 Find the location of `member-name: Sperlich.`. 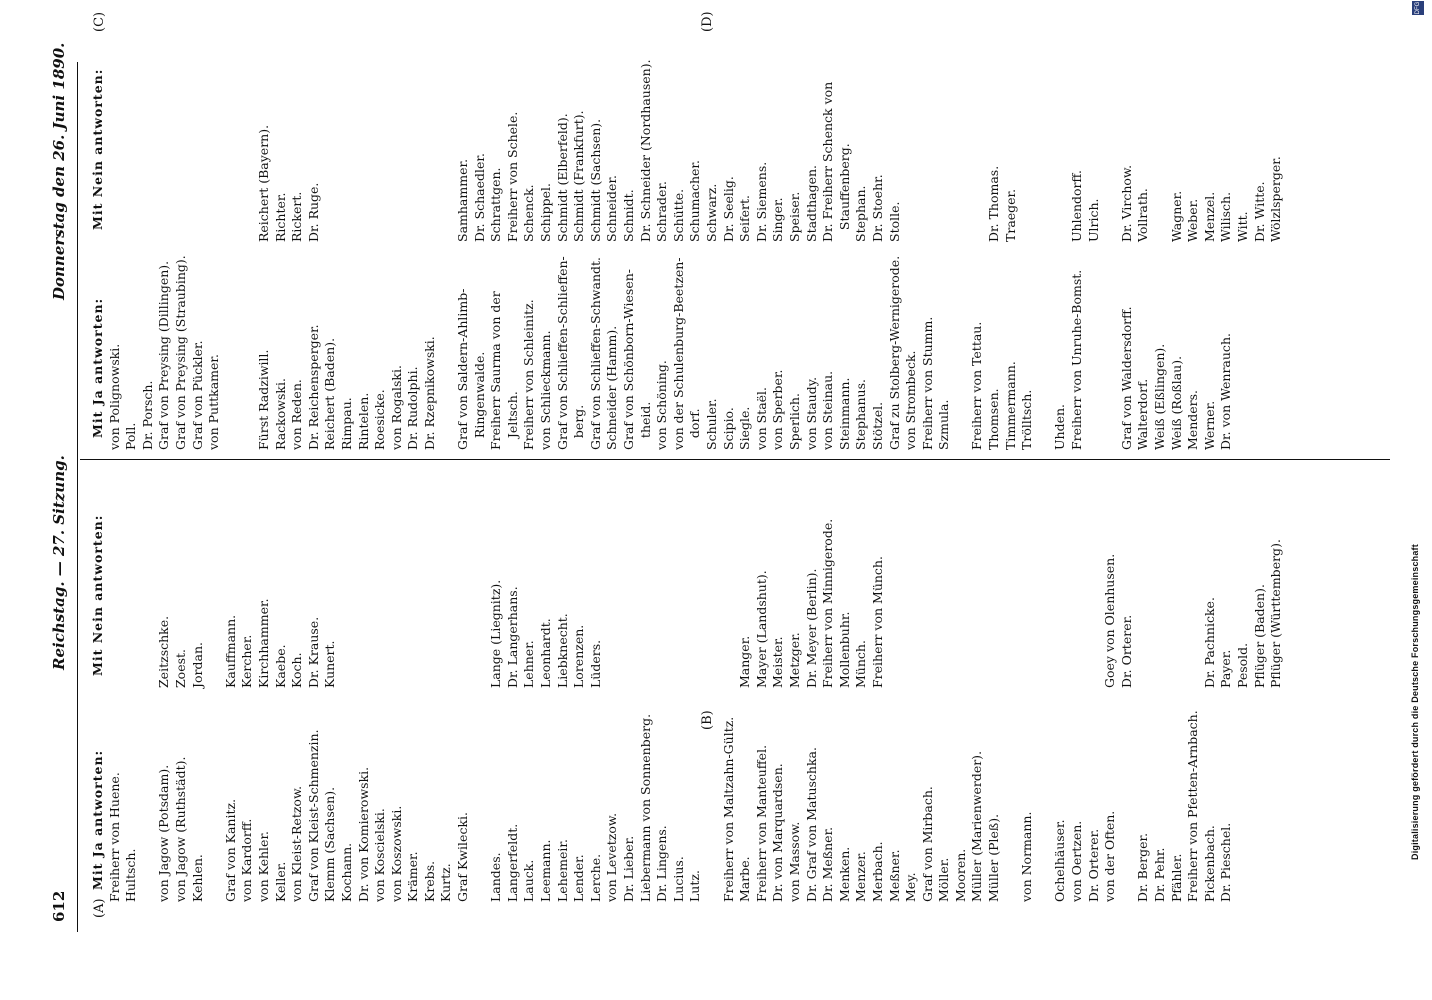

member-name: Sperlich. is located at coordinates (794, 421).